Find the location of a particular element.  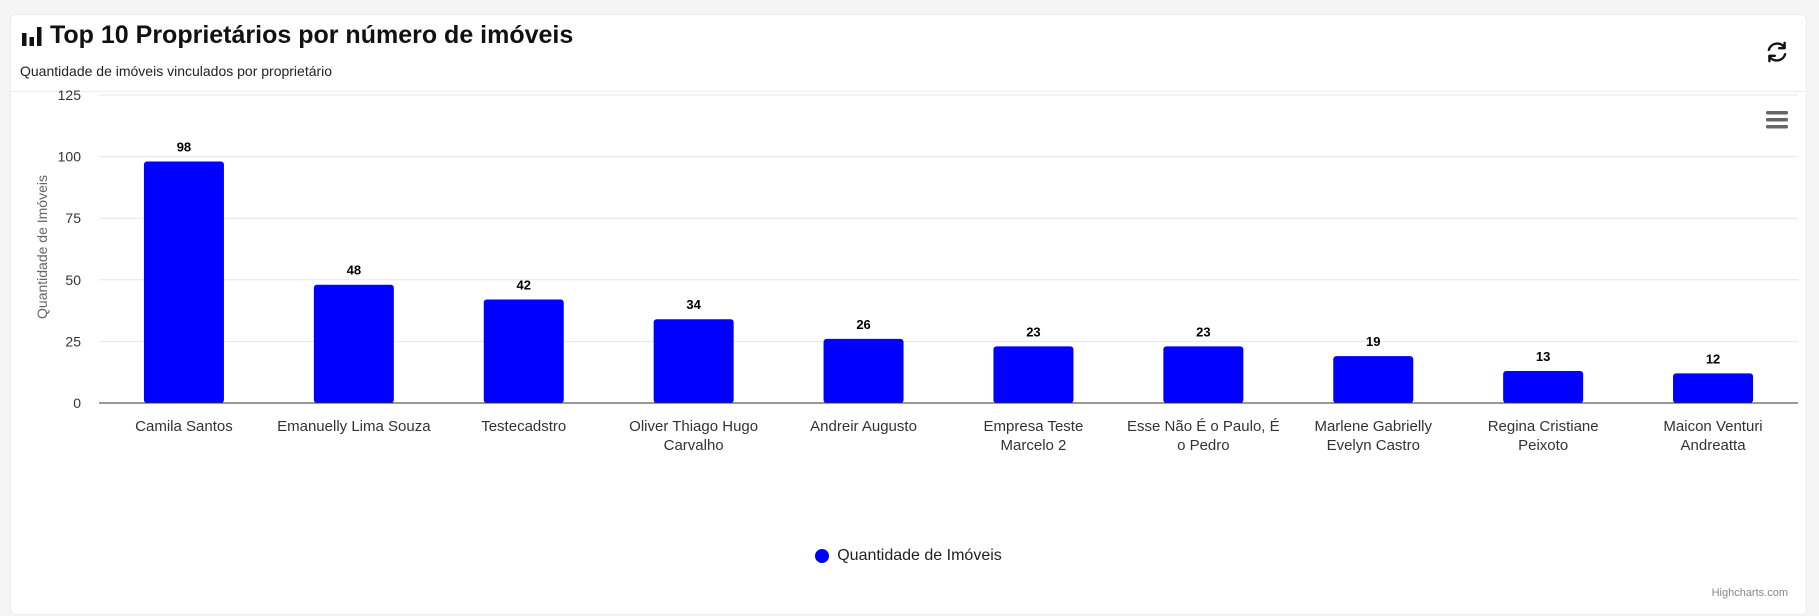

x-tick-label: Emanuelly Lima Souza is located at coordinates (354, 426).